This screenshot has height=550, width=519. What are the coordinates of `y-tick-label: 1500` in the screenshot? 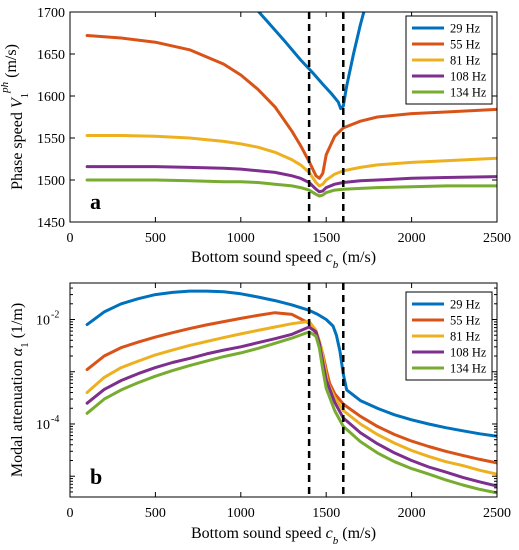 It's located at (51, 181).